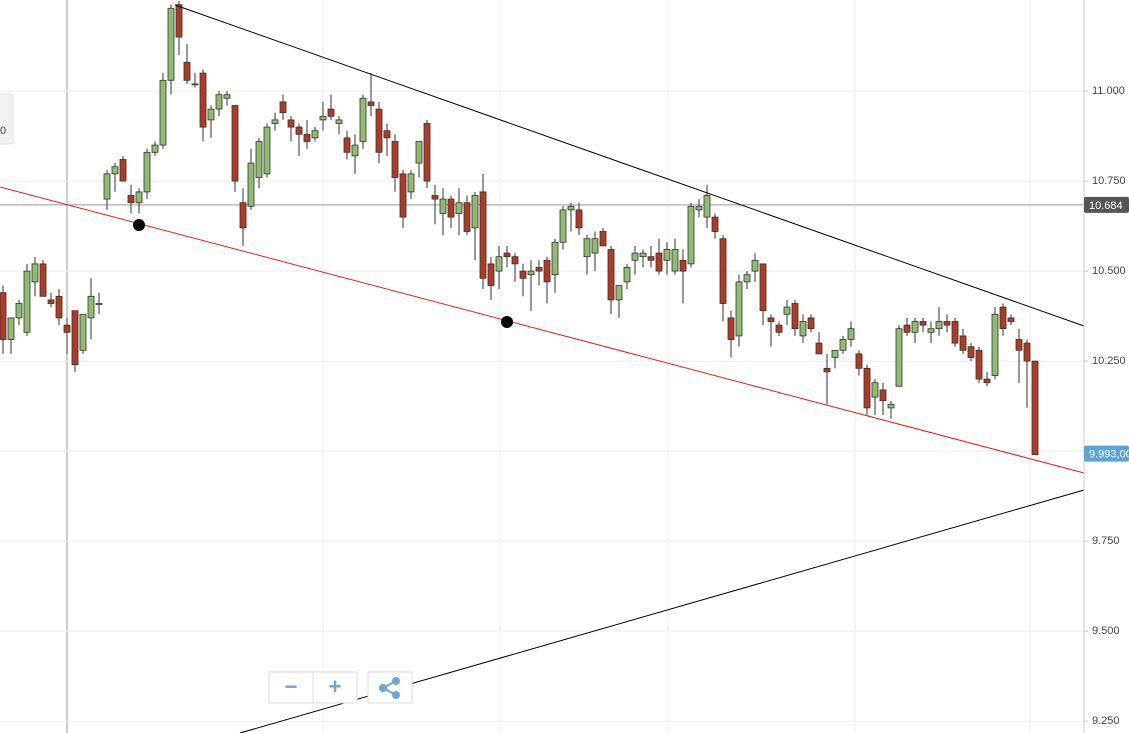 This screenshot has width=1129, height=733. Describe the element at coordinates (1109, 361) in the screenshot. I see `y-tick-label: 10.250` at that location.